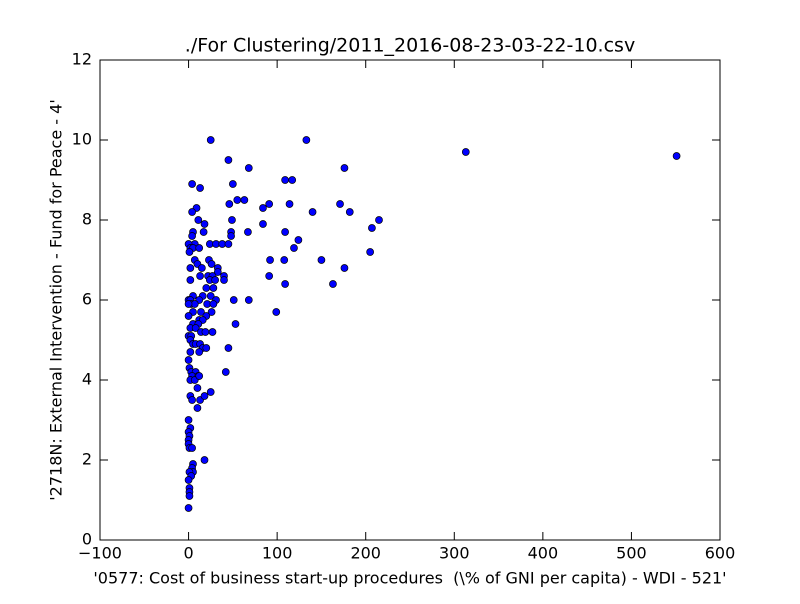 The width and height of the screenshot is (800, 604). Describe the element at coordinates (87, 459) in the screenshot. I see `y-tick-label: 2` at that location.